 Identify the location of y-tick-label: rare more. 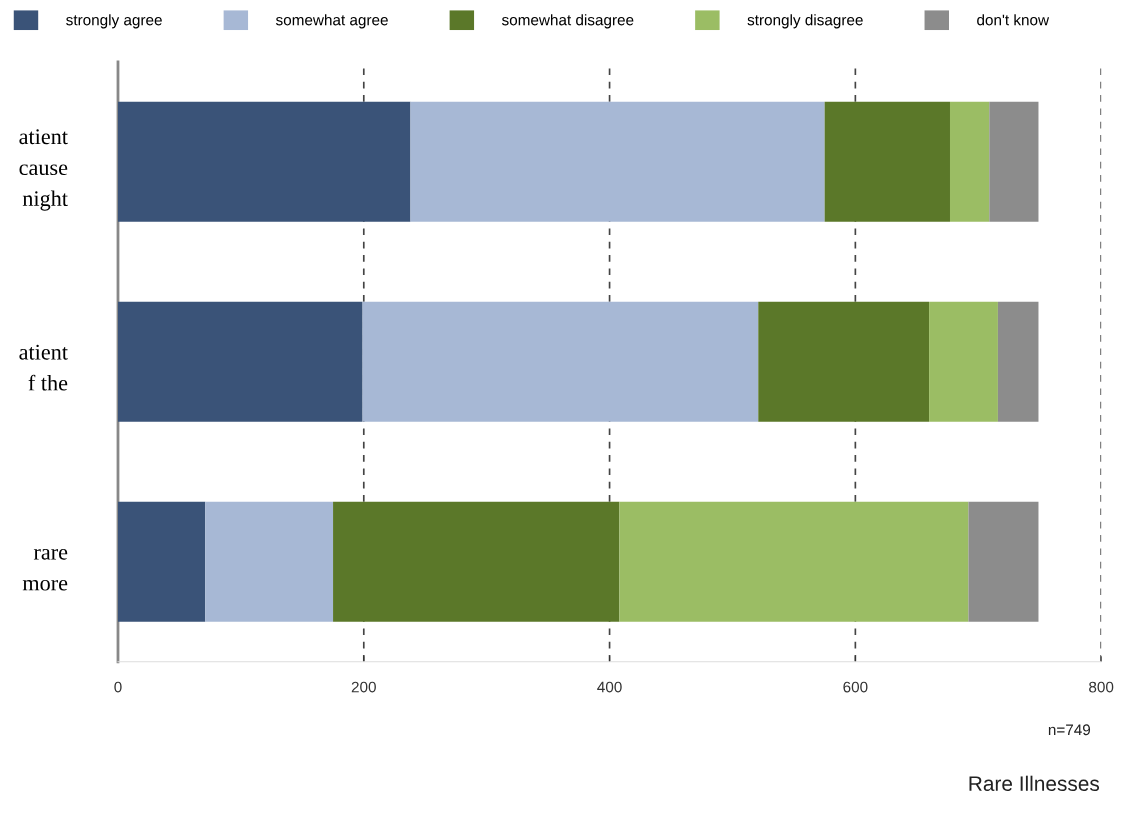
(45, 569).